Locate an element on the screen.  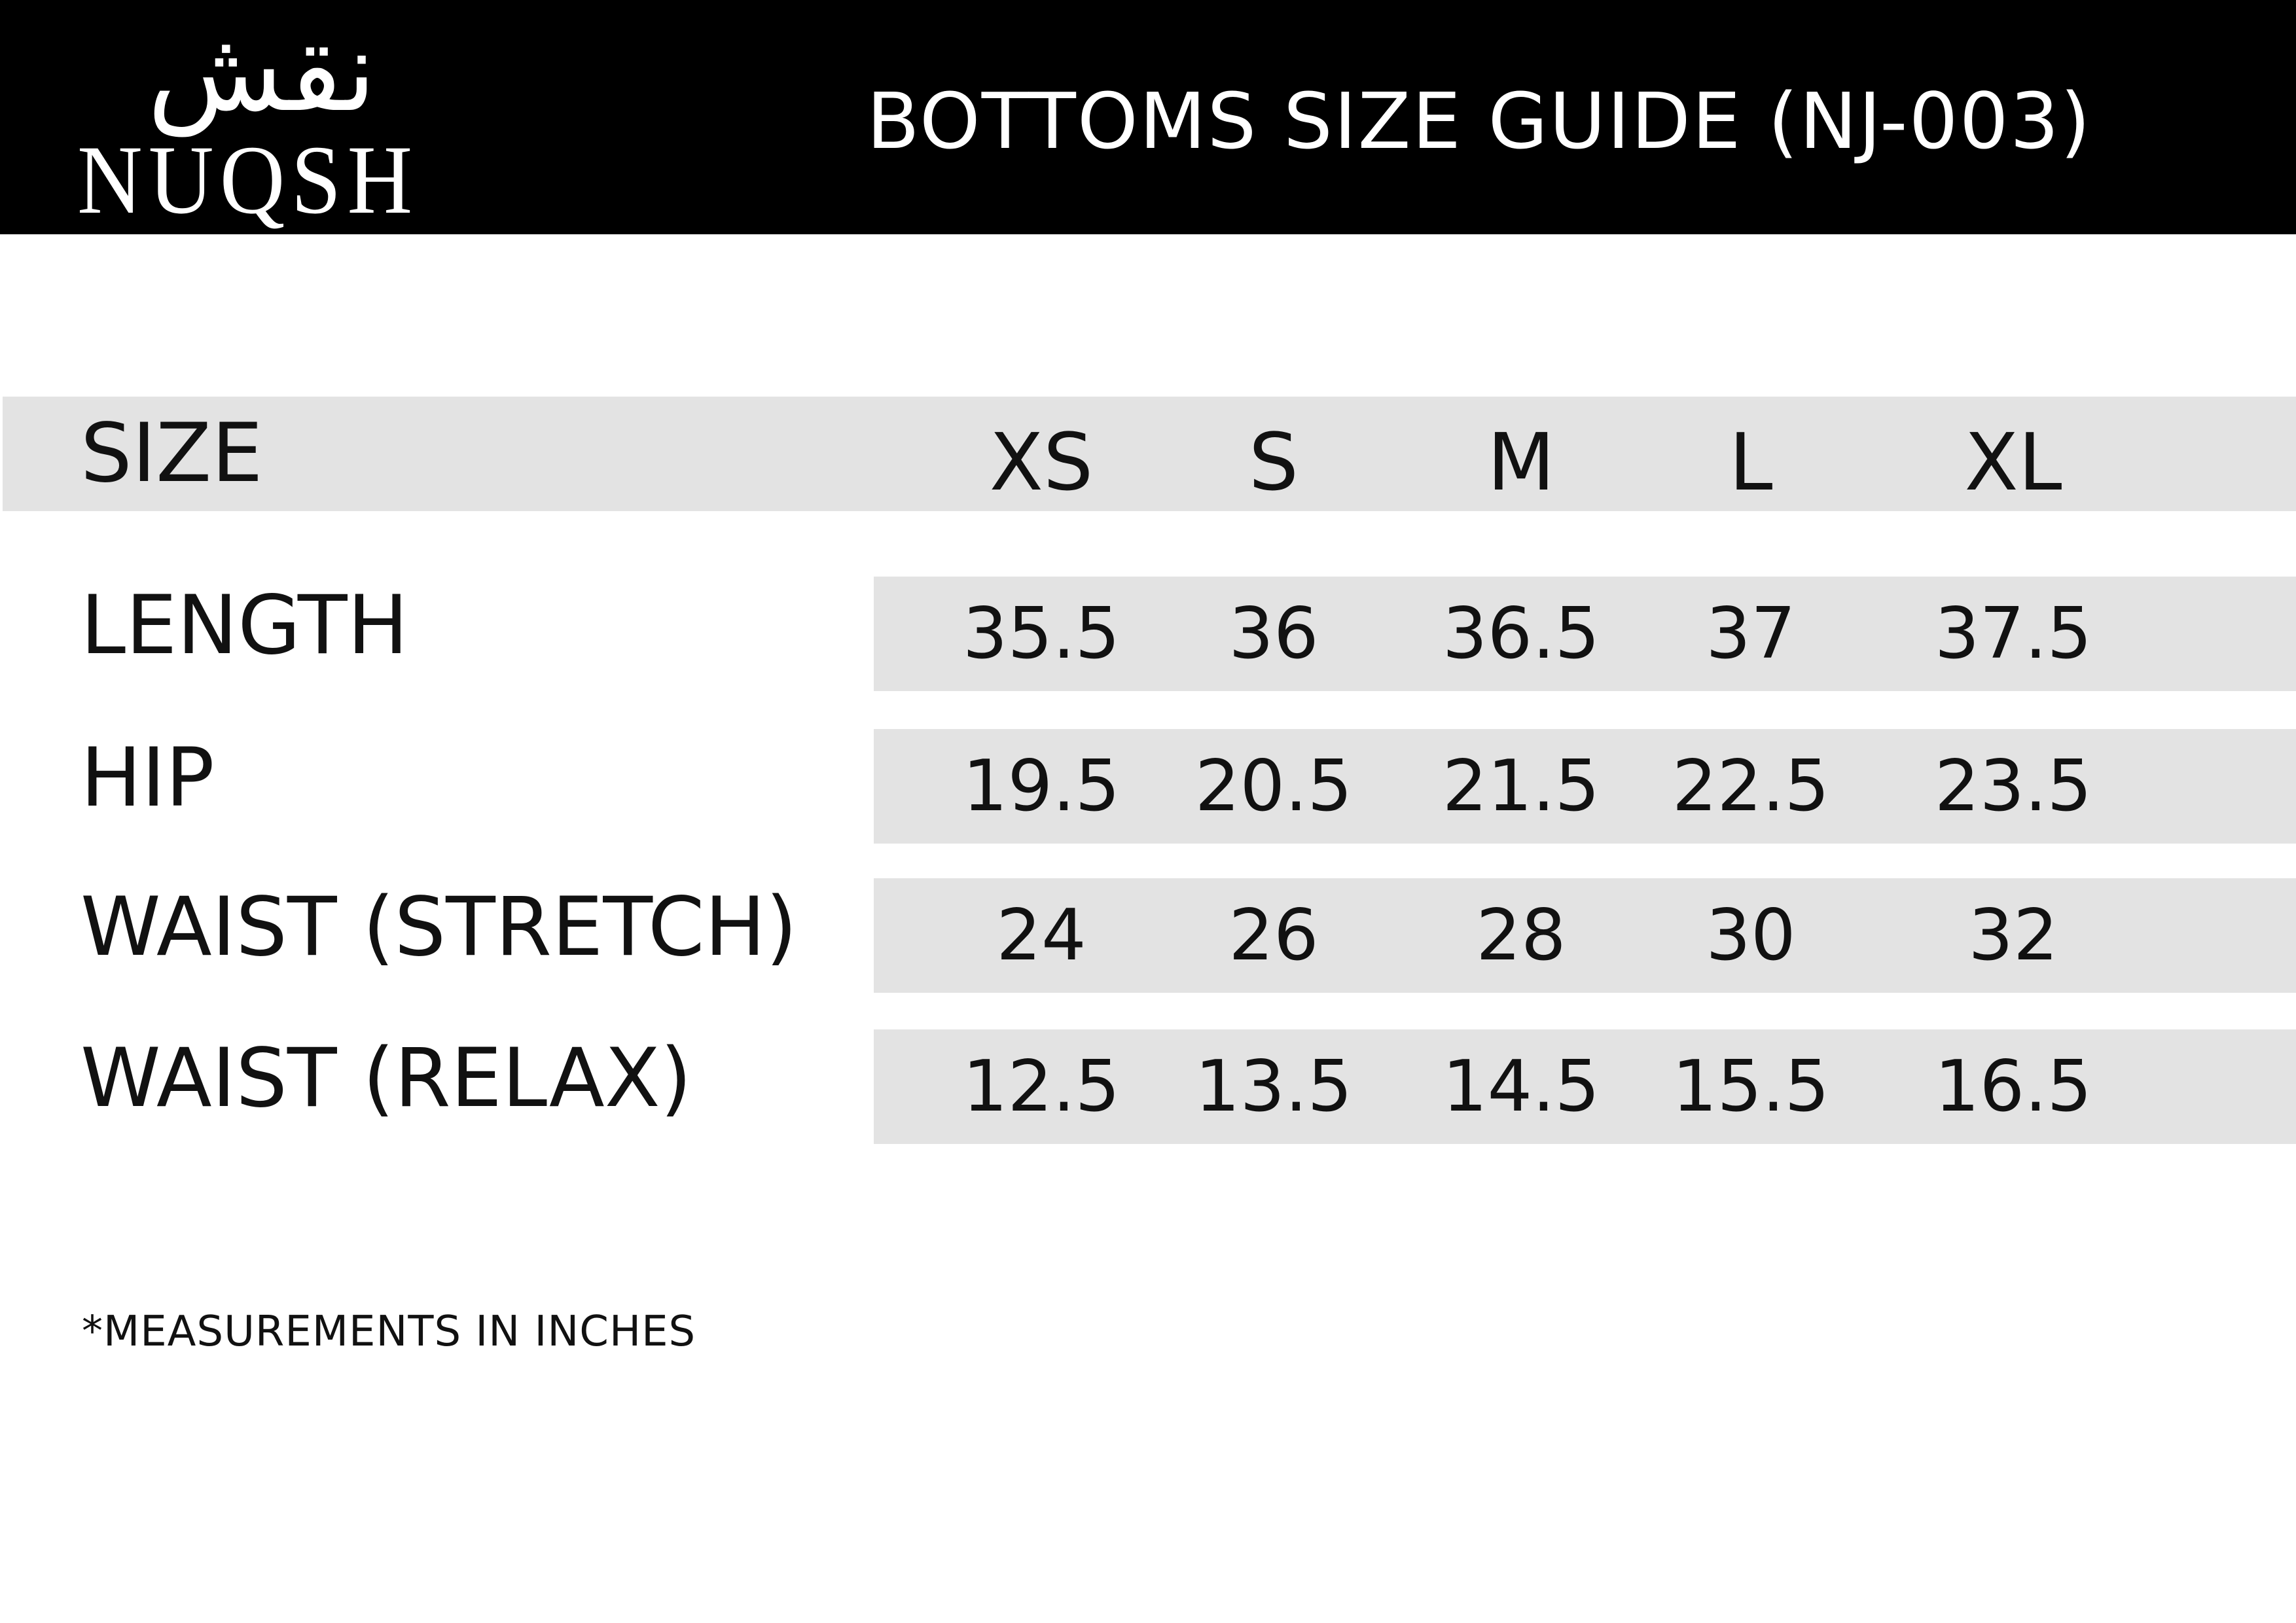
table-cell: 13.5 is located at coordinates (1273, 1087).